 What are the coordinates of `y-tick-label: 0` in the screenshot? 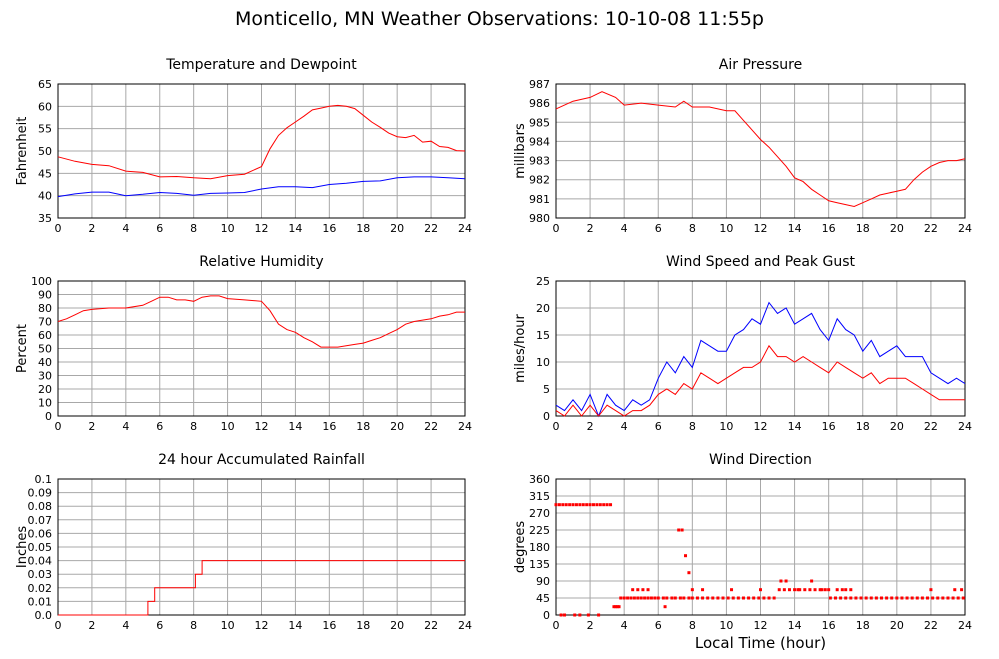 It's located at (546, 416).